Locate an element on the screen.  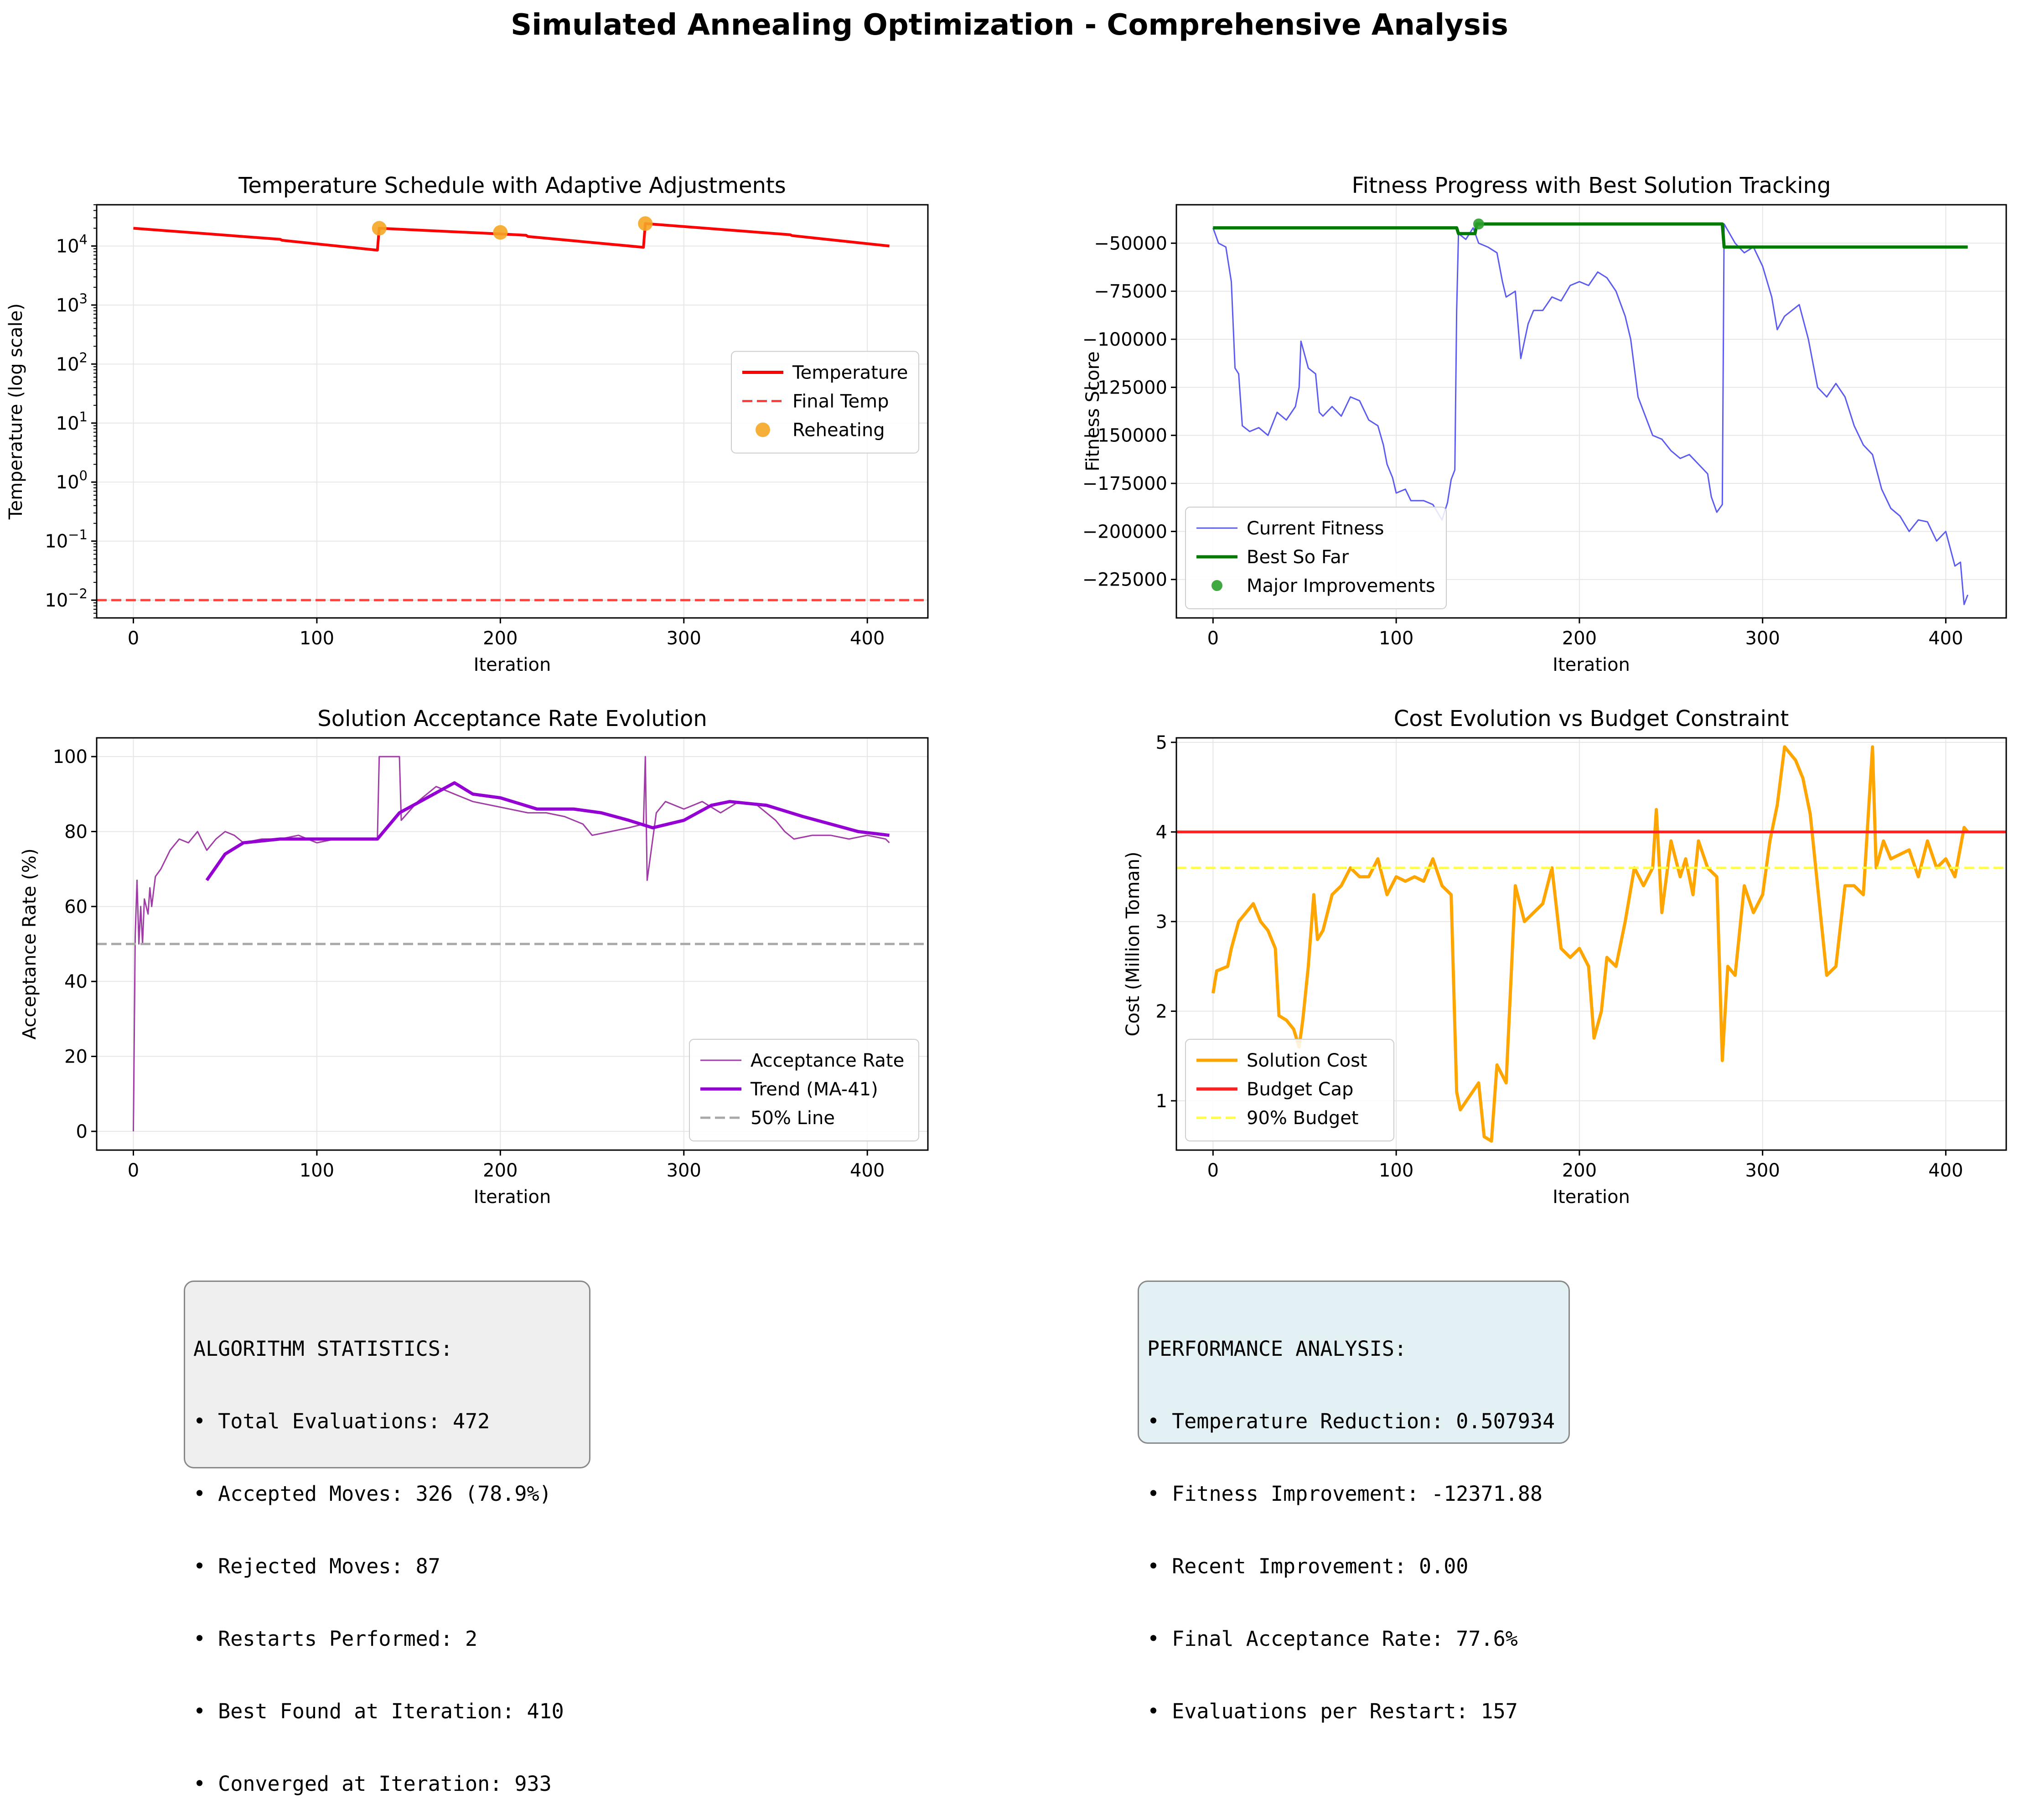
panel-title: Cost Evolution vs Budget Constraint is located at coordinates (1591, 718).